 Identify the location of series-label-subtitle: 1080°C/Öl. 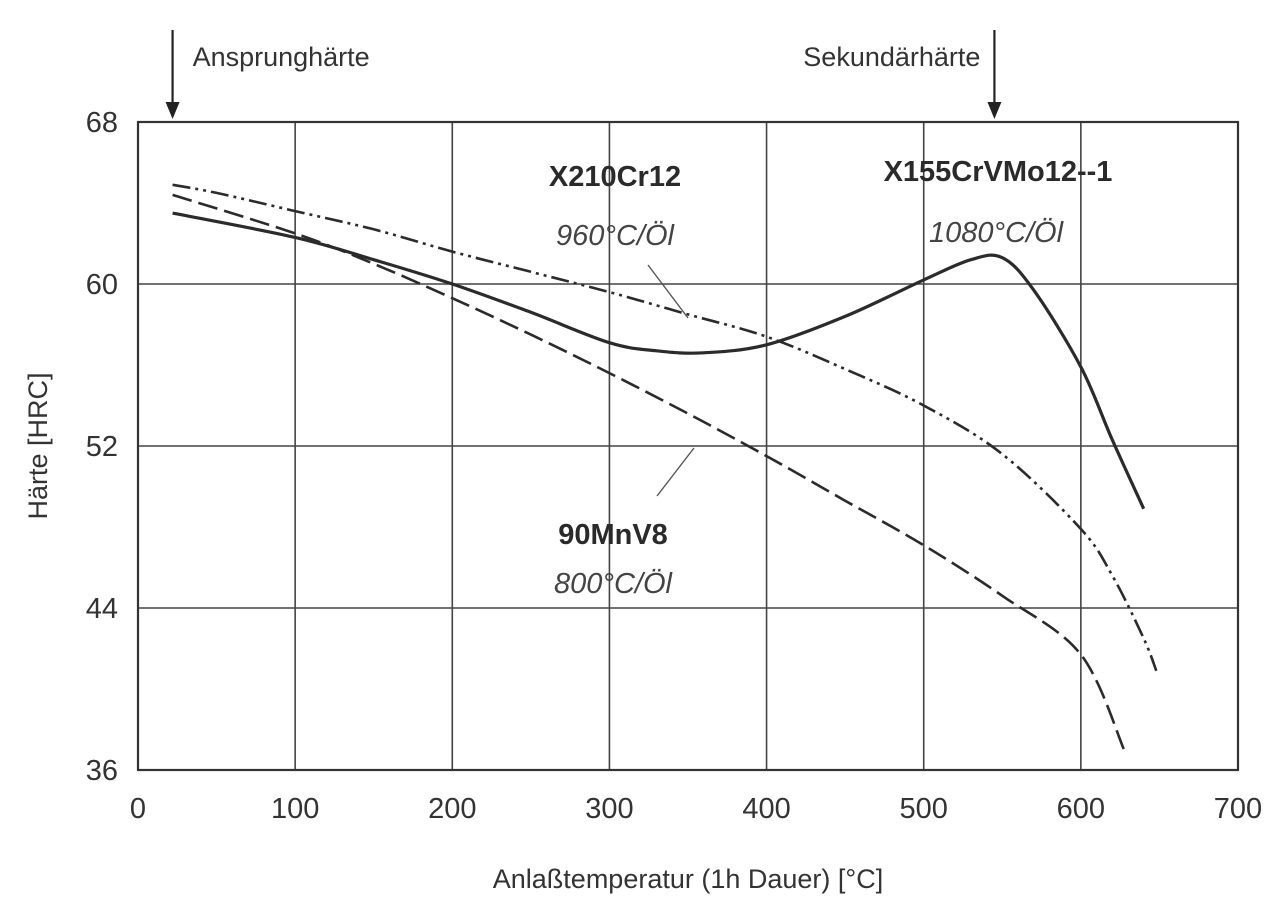
(997, 233).